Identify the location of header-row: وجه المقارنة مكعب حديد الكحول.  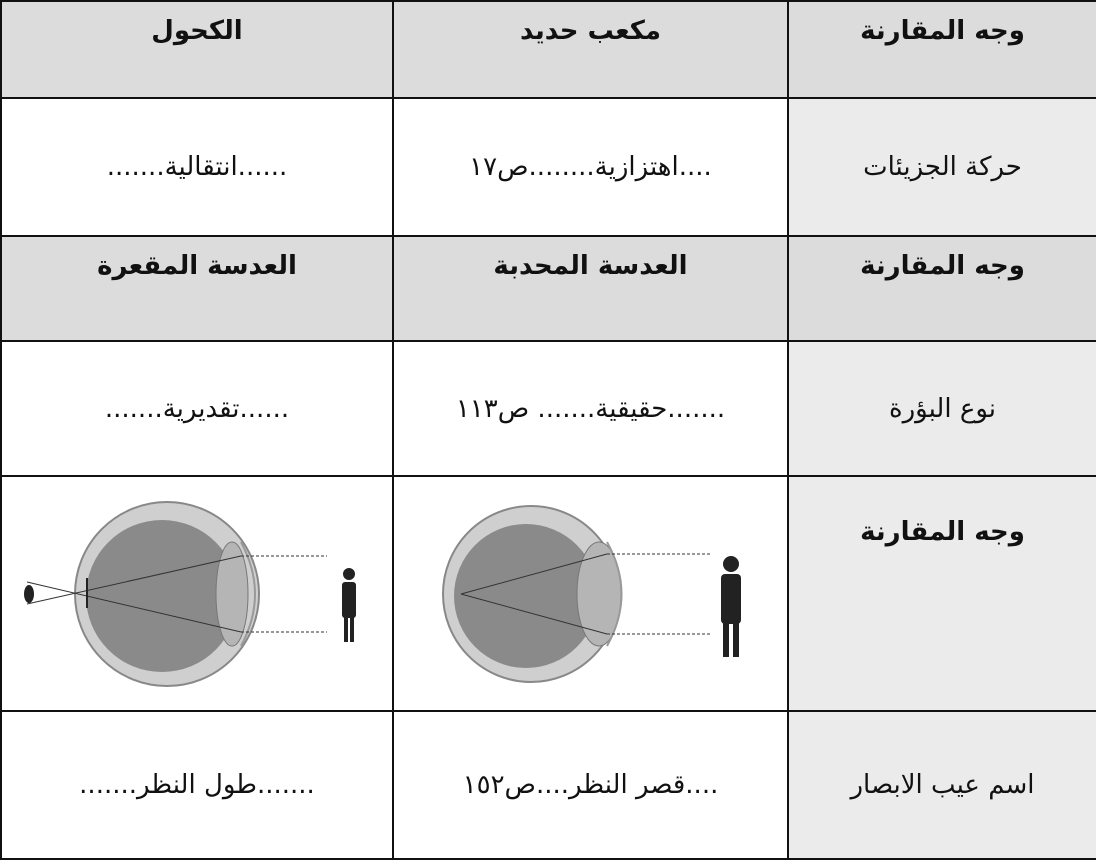
(548, 49).